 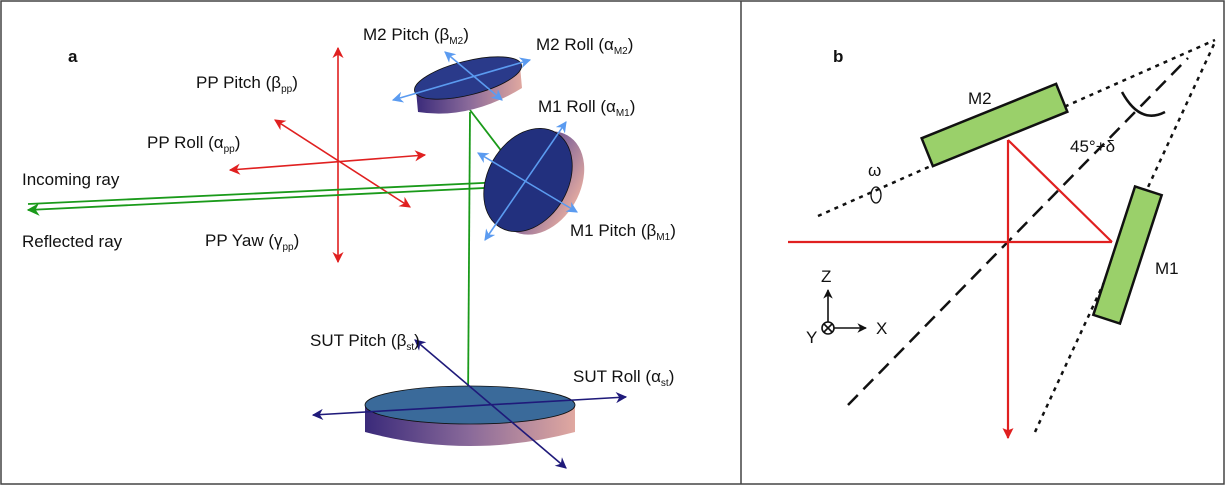 I want to click on sut, so click(x=470, y=415).